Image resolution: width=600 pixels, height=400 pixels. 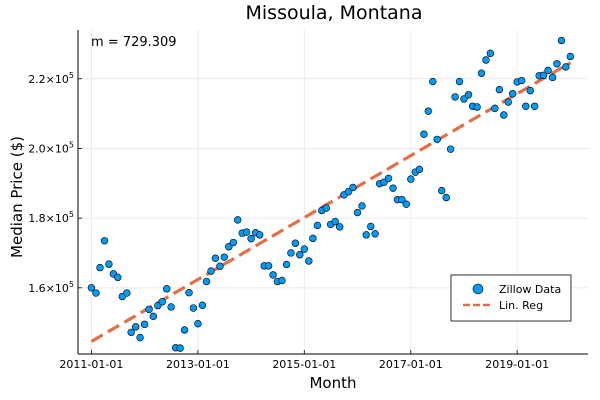 What do you see at coordinates (332, 383) in the screenshot?
I see `x-axis-title: Month` at bounding box center [332, 383].